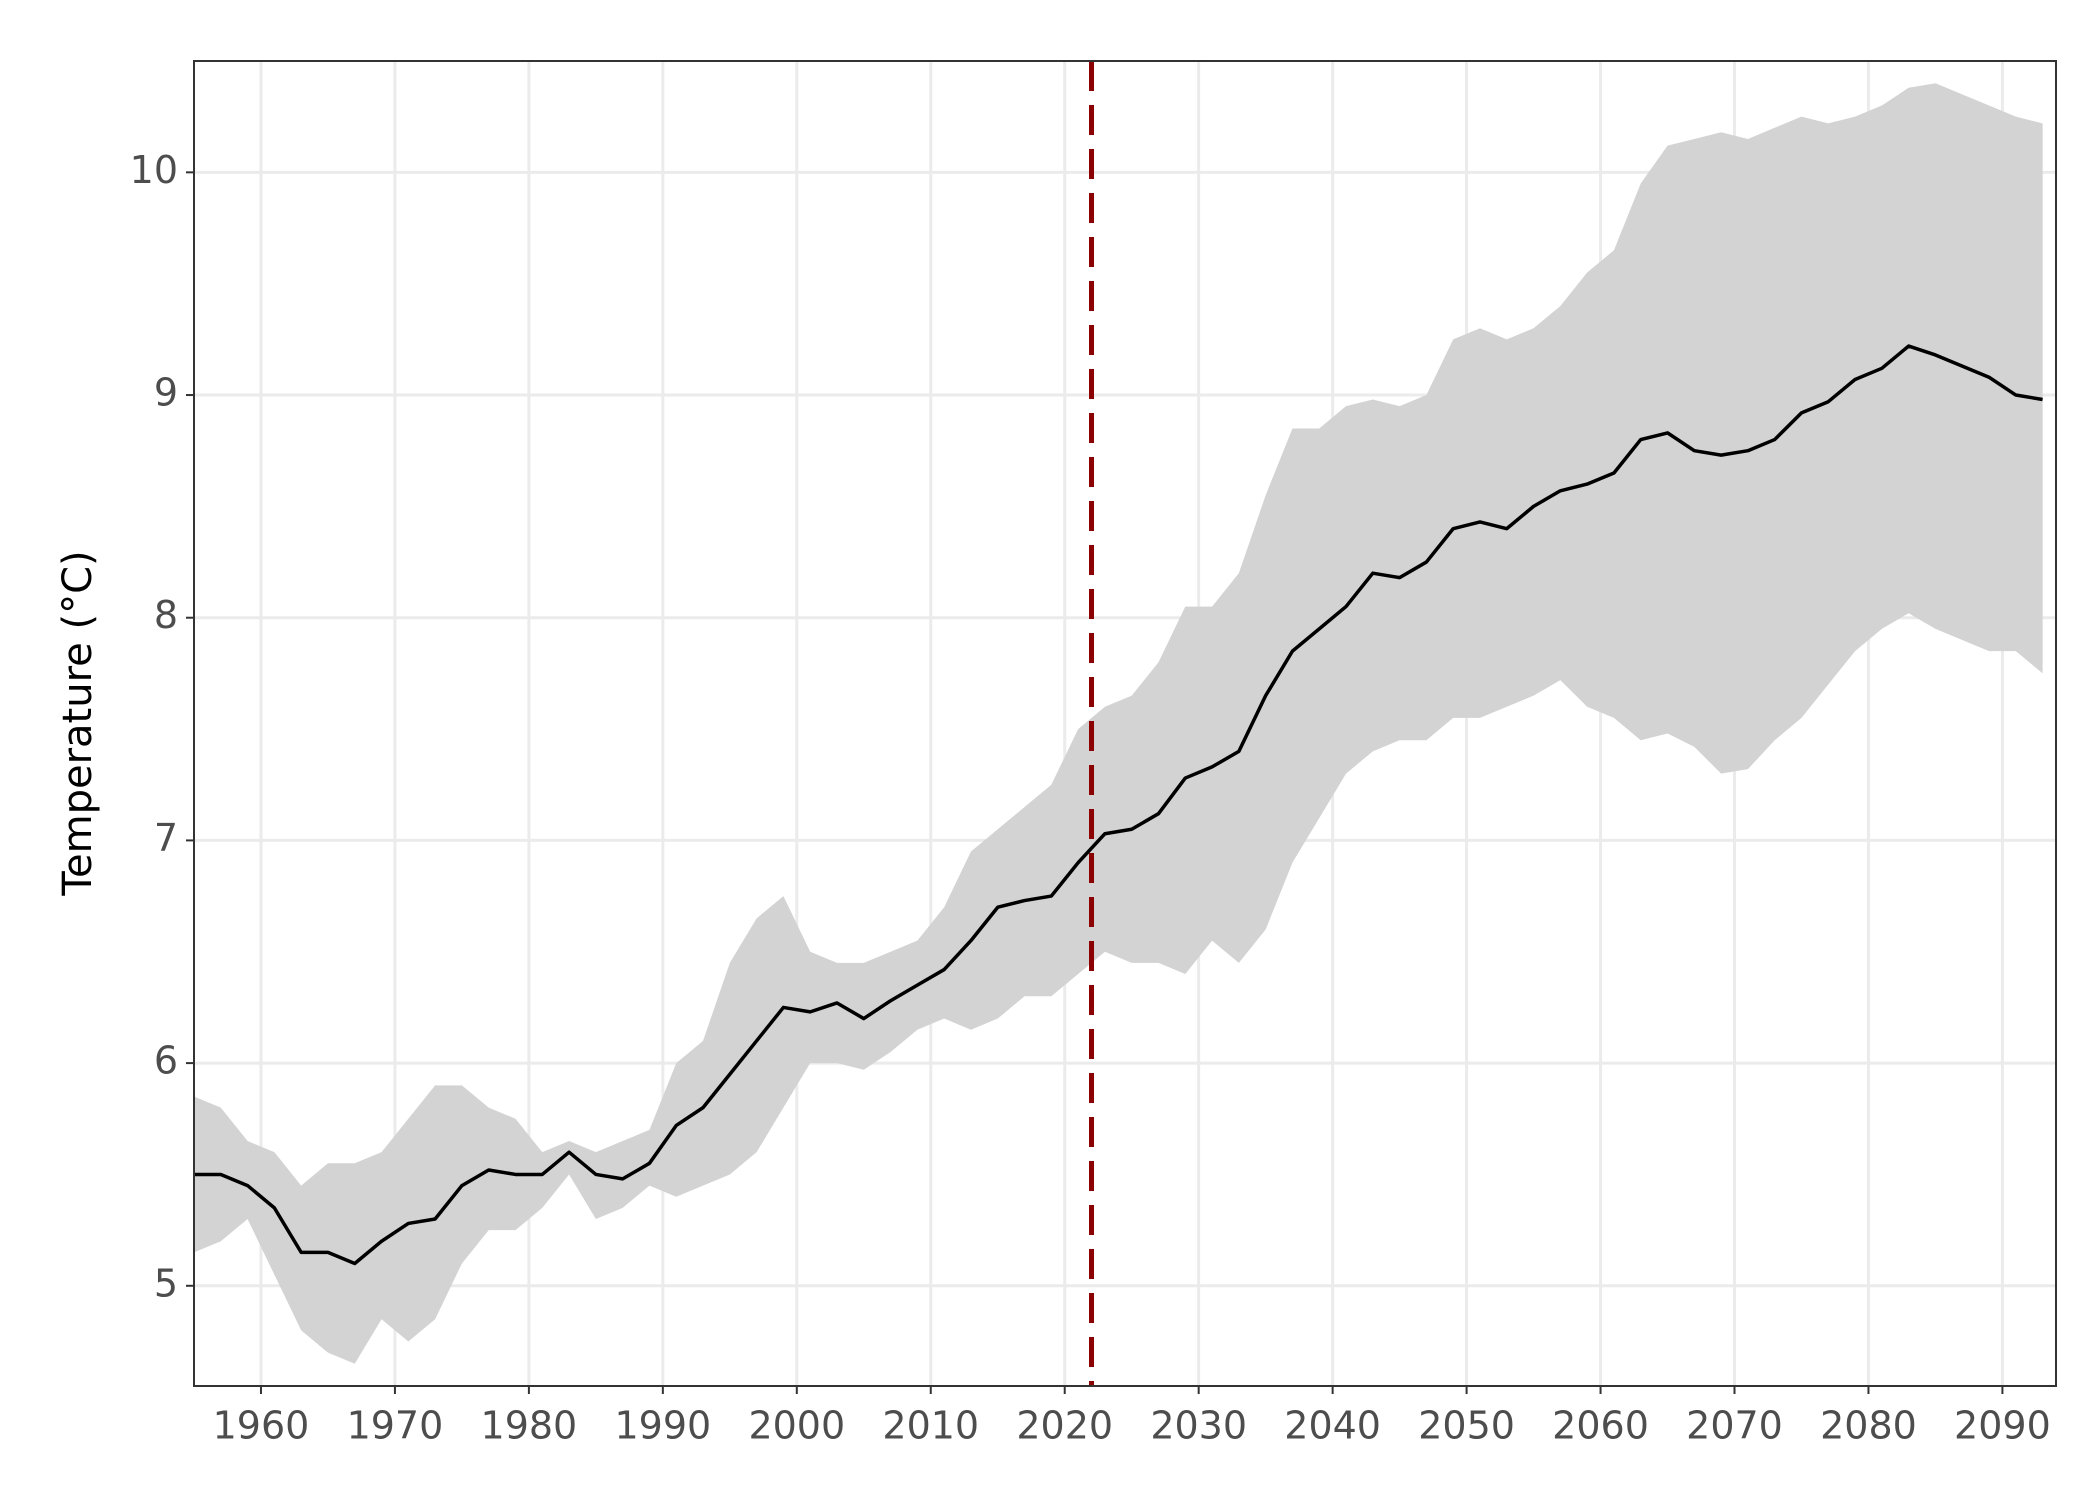  I want to click on x-tick-label: 1970, so click(395, 1426).